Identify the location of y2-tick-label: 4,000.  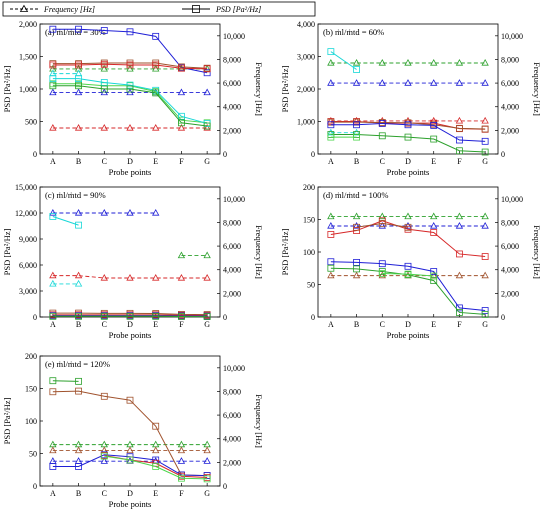
(232, 270).